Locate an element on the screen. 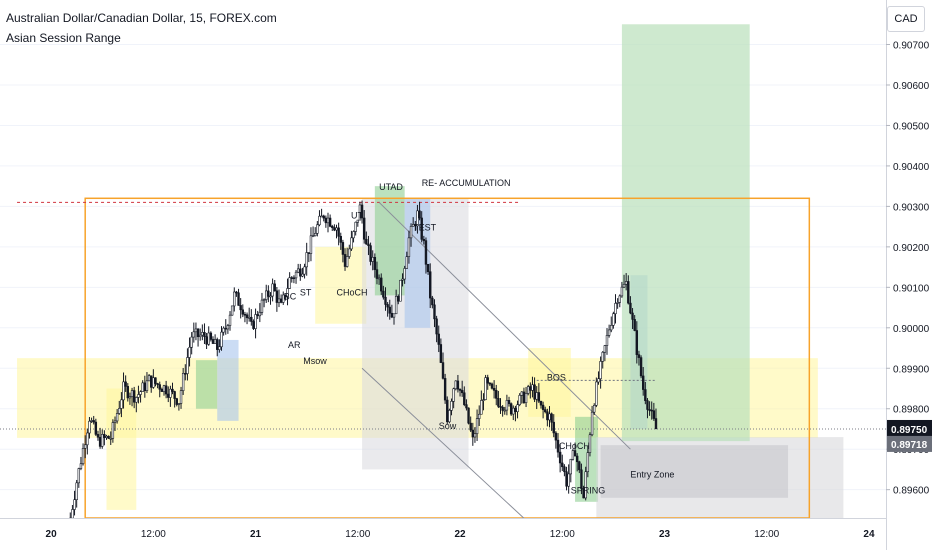 The image size is (932, 550). currency-button: CAD is located at coordinates (906, 19).